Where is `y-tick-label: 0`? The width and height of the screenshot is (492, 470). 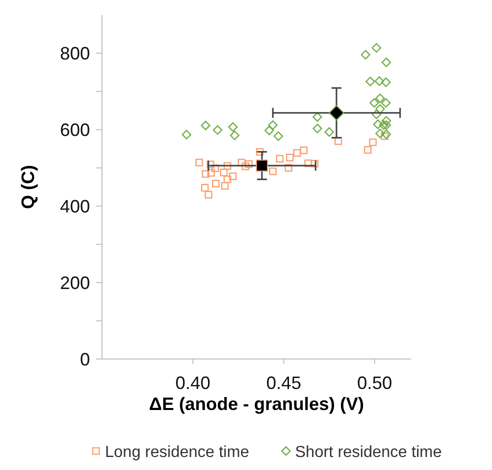 y-tick-label: 0 is located at coordinates (85, 359).